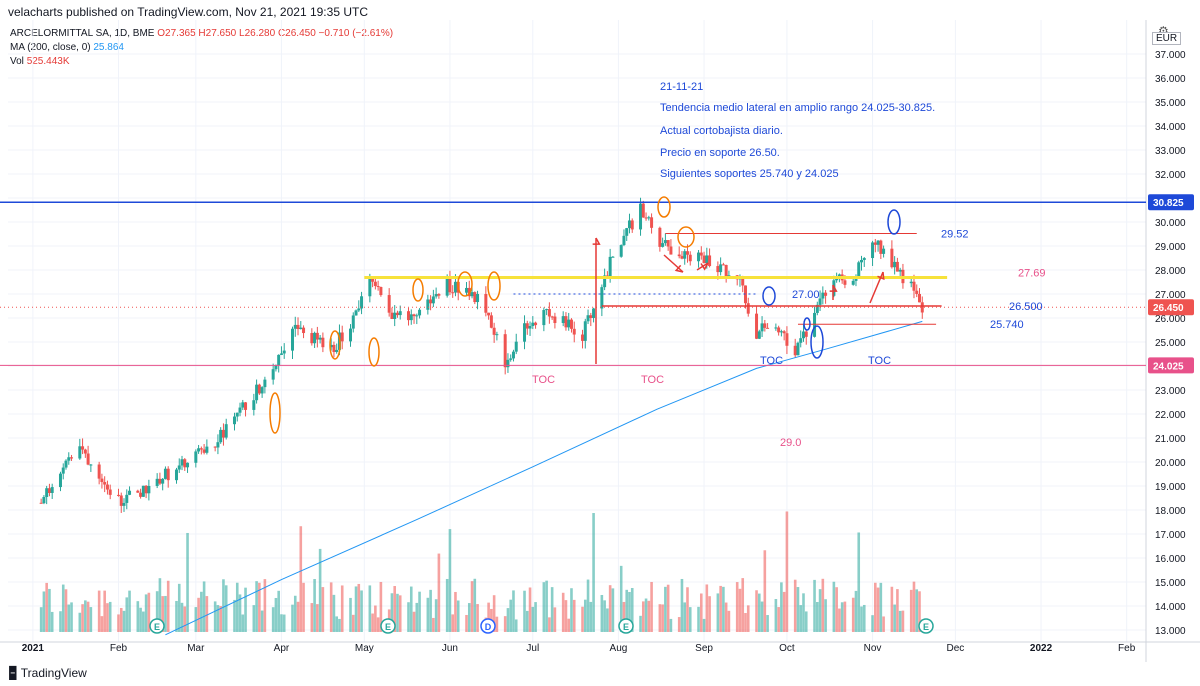  What do you see at coordinates (681, 87) in the screenshot?
I see `annotation-note-line: 21-11-21` at bounding box center [681, 87].